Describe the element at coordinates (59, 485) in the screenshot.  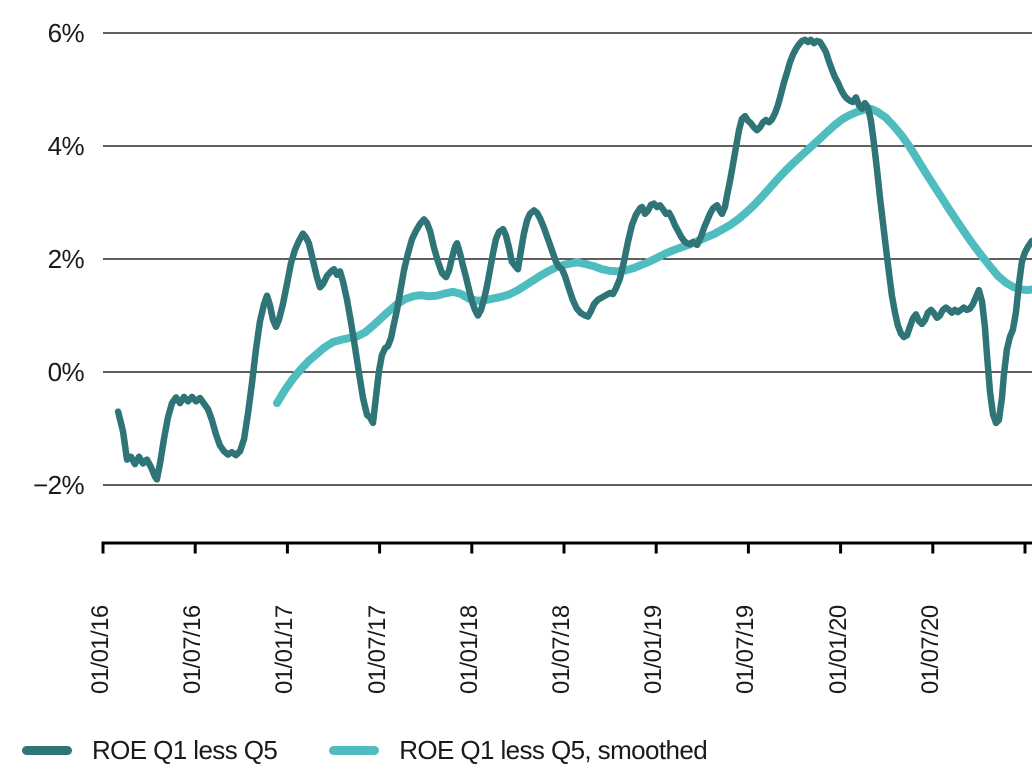
I see `y-axis-tick-label: −2%` at that location.